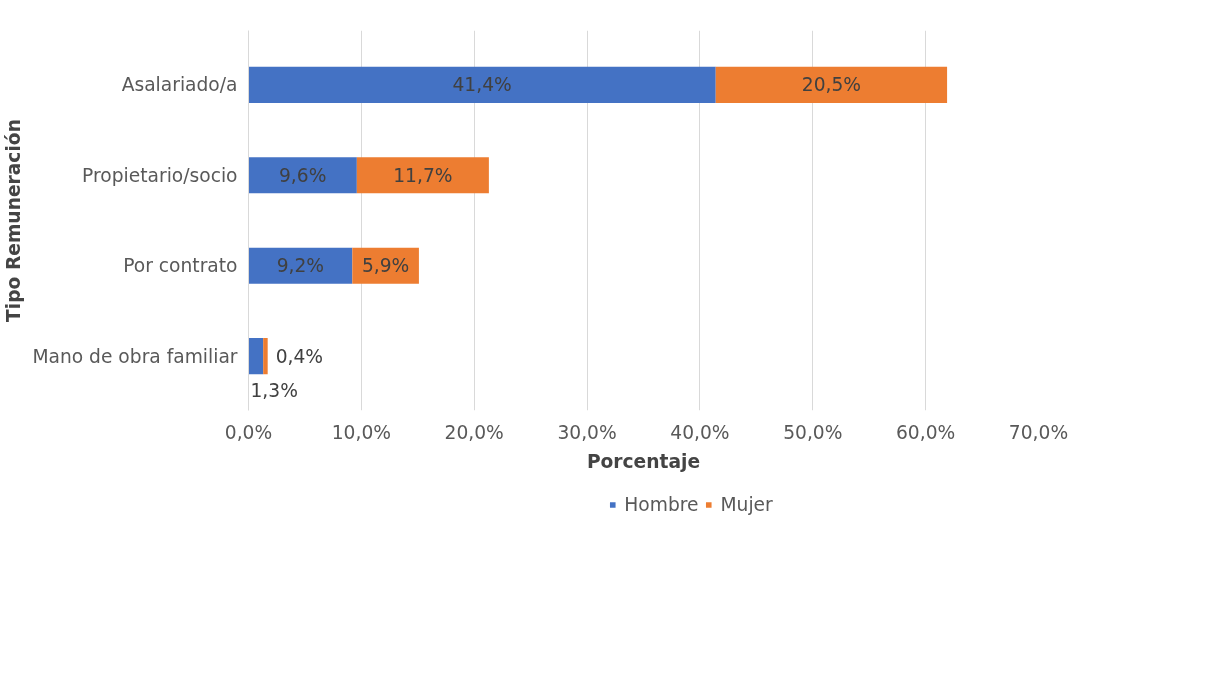 Image resolution: width=1221 pixels, height=689 pixels. Describe the element at coordinates (299, 356) in the screenshot. I see `data-label: 0,4%` at that location.